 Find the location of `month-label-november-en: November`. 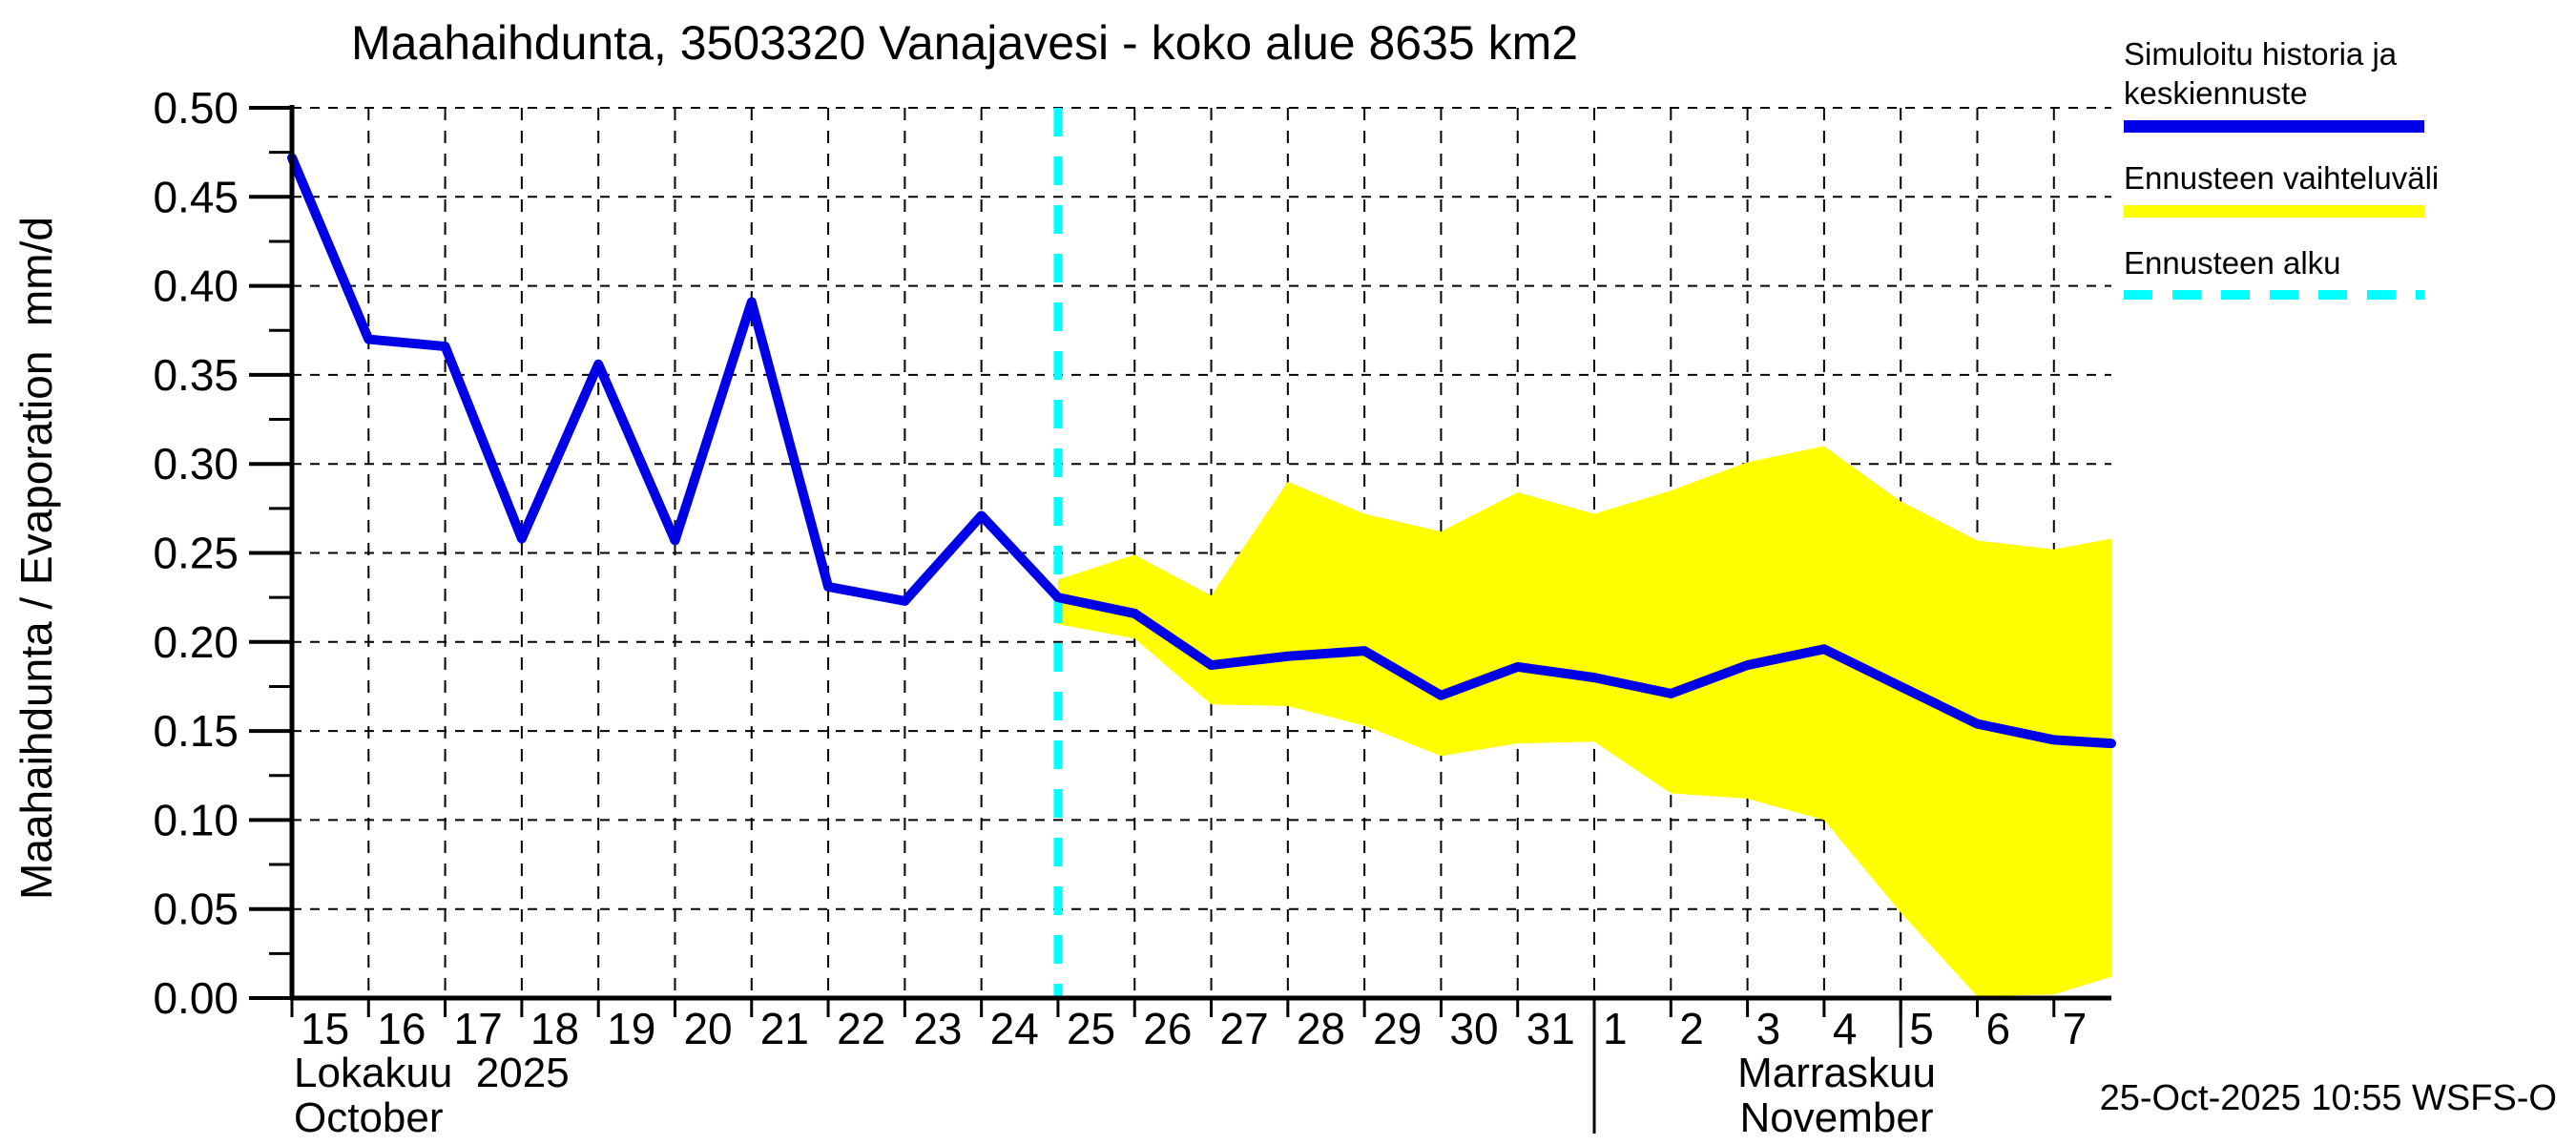

month-label-november-en: November is located at coordinates (1836, 1117).